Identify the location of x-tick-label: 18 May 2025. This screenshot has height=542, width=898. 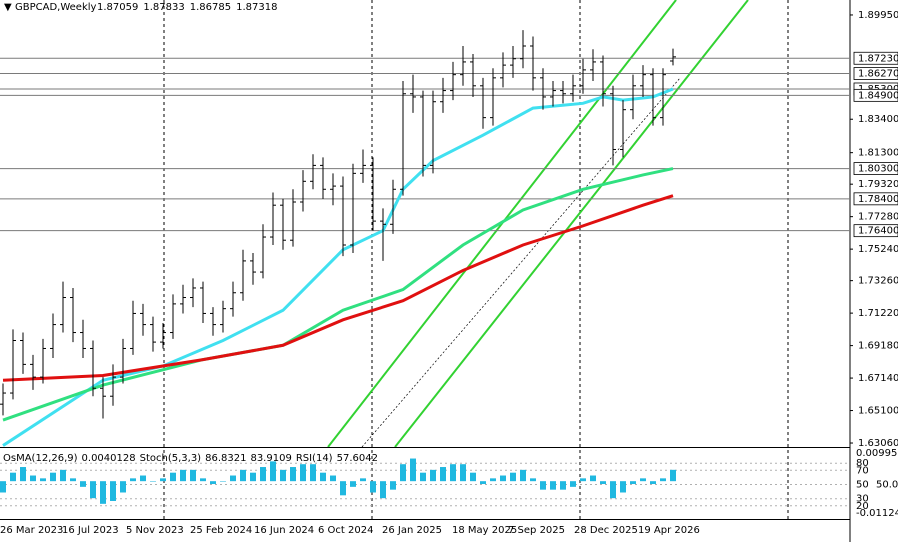
(484, 530).